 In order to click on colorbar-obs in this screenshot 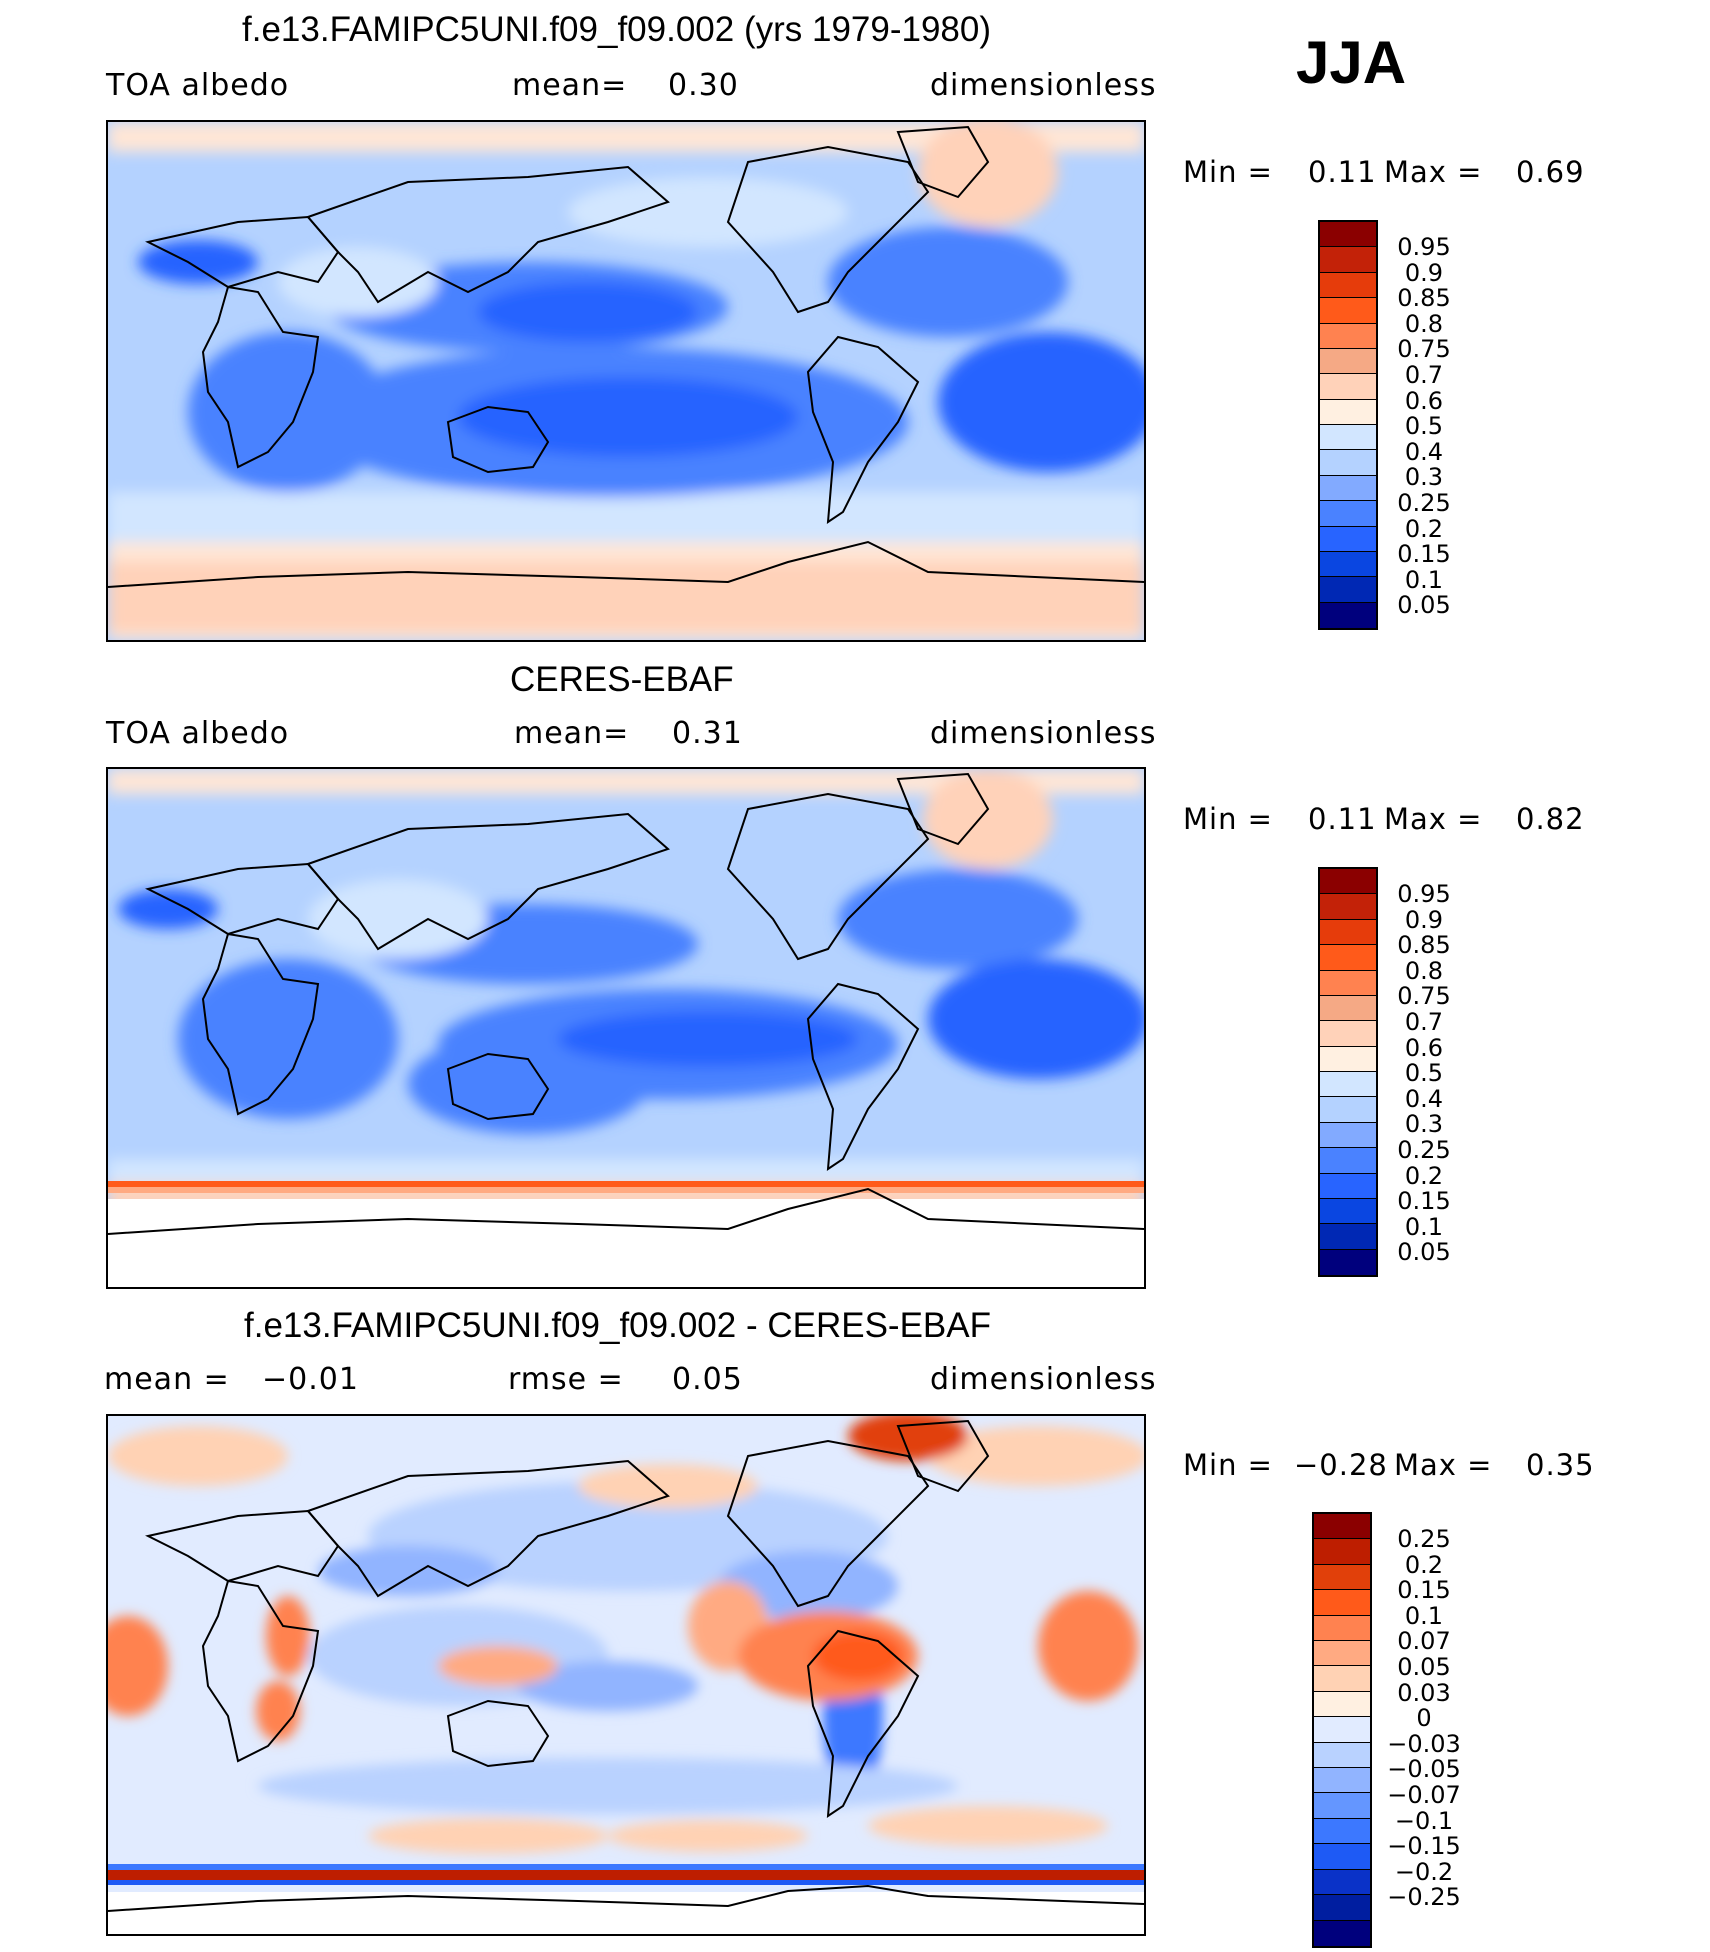, I will do `click(1348, 1072)`.